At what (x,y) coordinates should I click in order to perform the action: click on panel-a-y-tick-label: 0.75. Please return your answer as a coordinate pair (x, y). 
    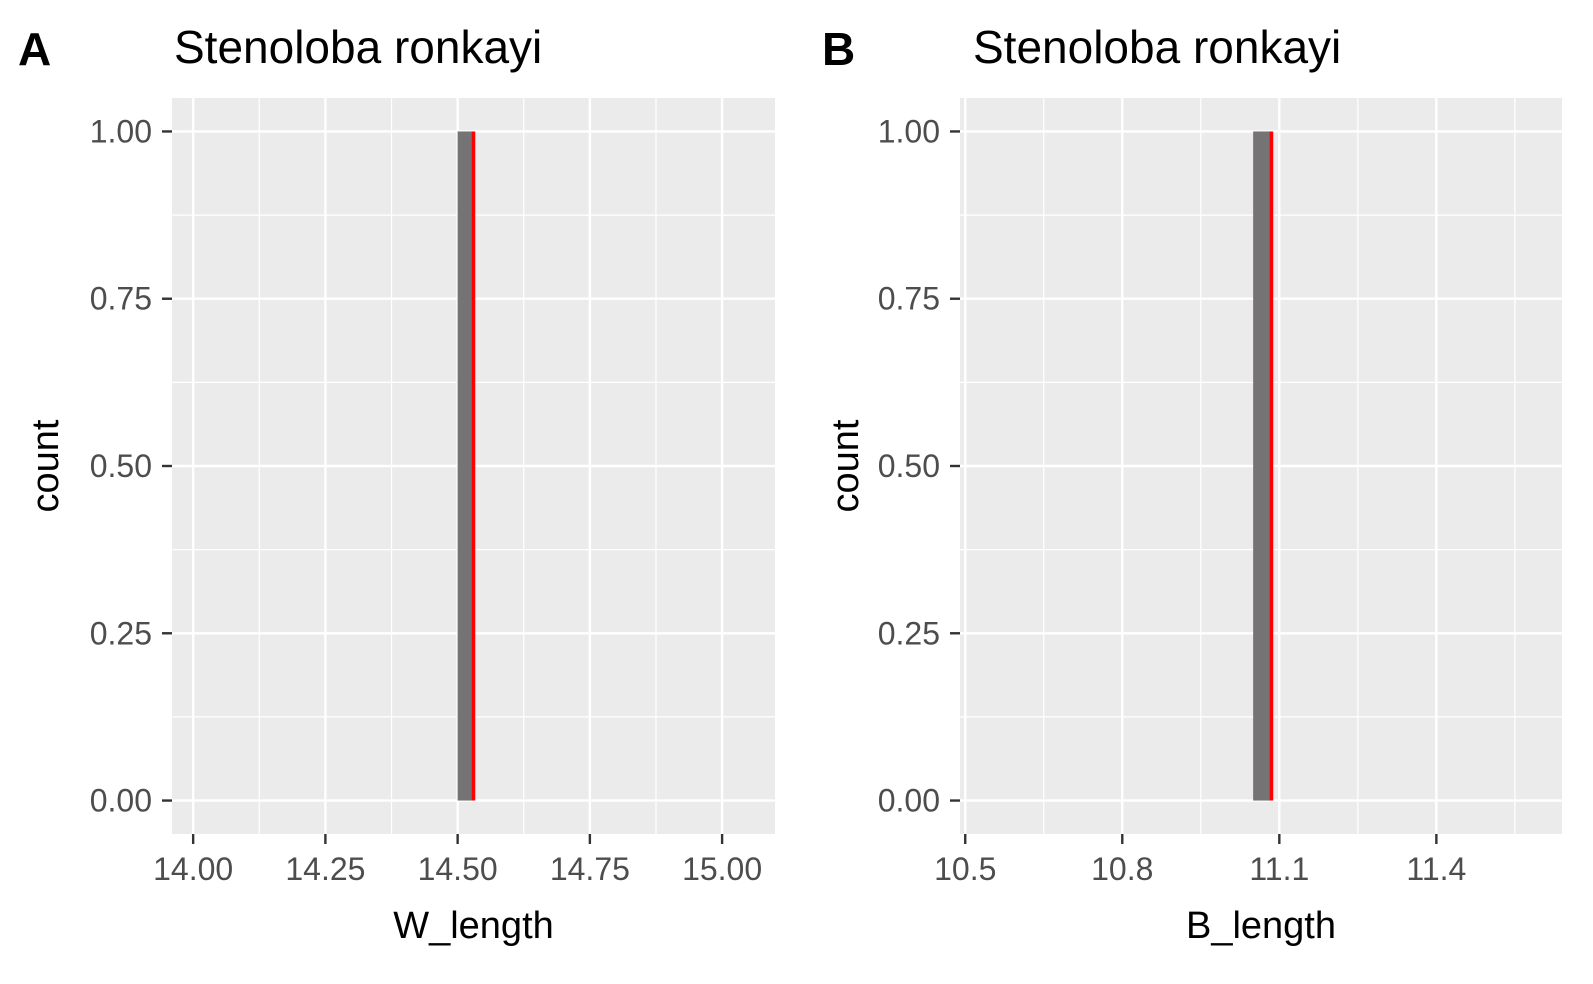
    Looking at the image, I should click on (121, 299).